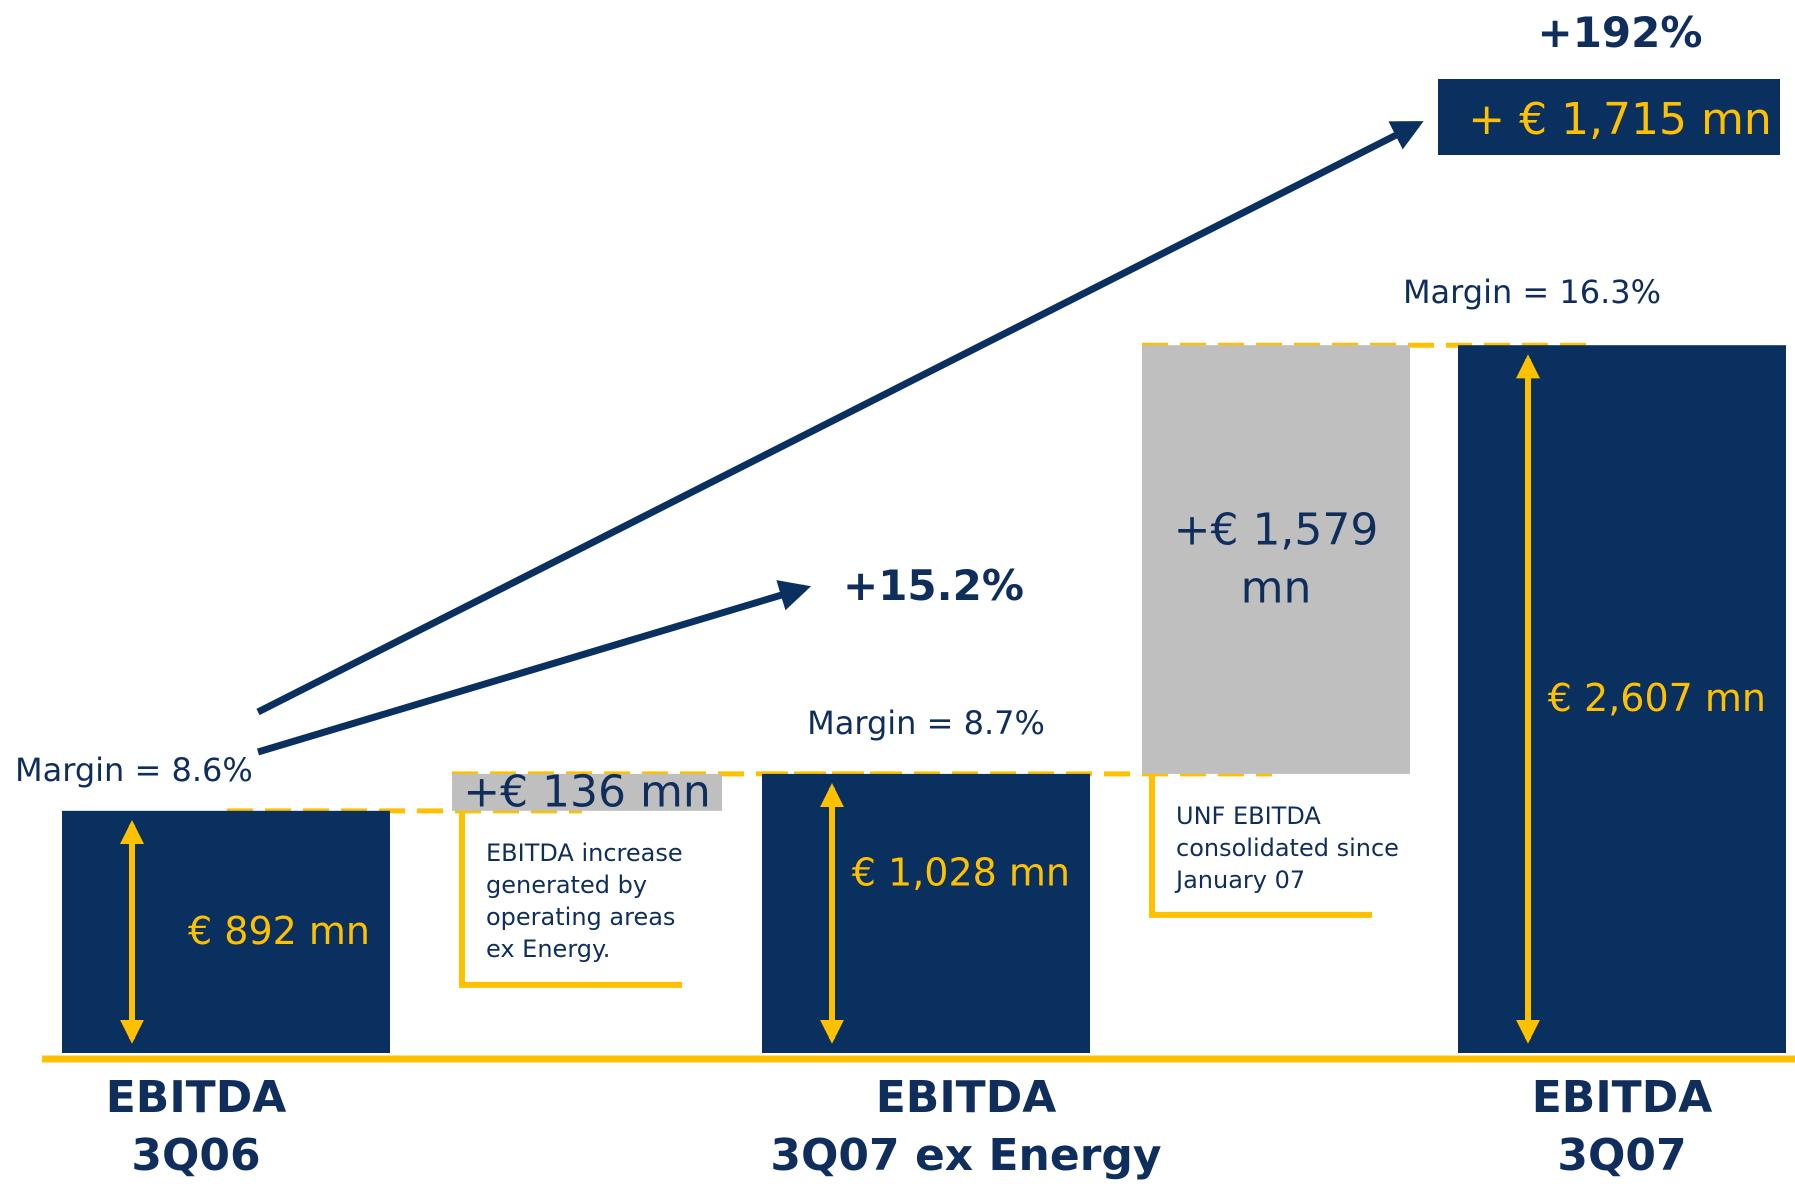 The height and width of the screenshot is (1192, 1795). Describe the element at coordinates (926, 723) in the screenshot. I see `margin-label: Margin = 8.7%` at that location.